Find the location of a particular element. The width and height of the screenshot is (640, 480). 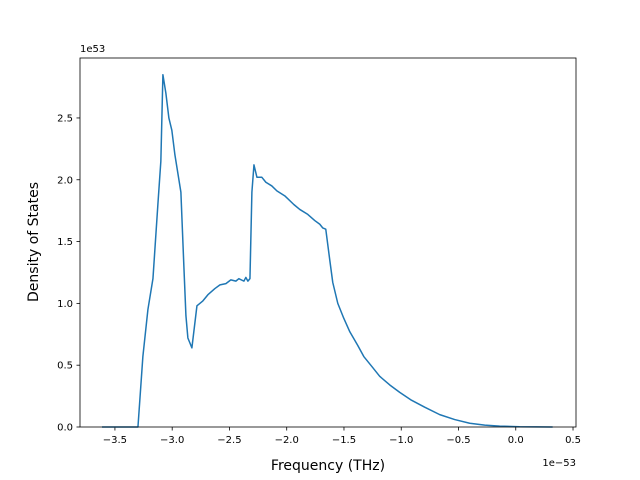

x-tick-label: −1.5 is located at coordinates (344, 440).